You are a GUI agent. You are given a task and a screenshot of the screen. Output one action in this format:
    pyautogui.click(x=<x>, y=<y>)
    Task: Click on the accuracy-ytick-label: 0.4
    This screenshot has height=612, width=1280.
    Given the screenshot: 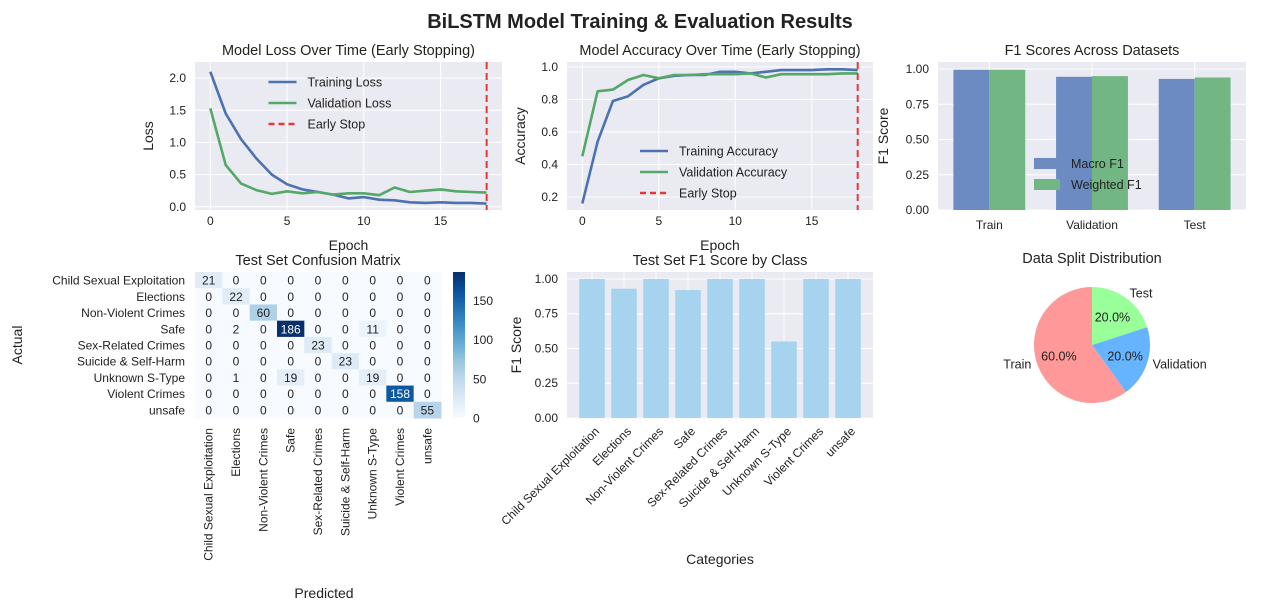 What is the action you would take?
    pyautogui.click(x=549, y=164)
    